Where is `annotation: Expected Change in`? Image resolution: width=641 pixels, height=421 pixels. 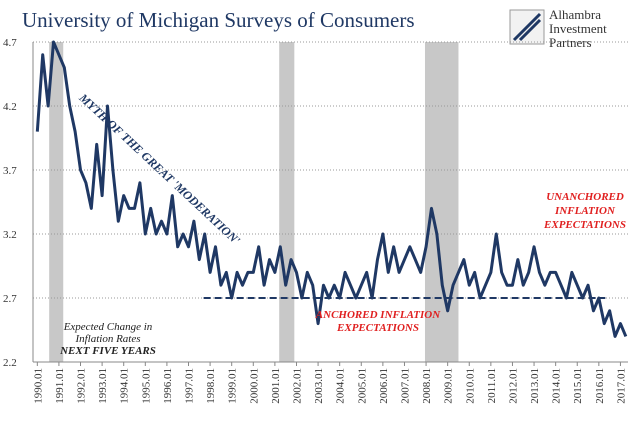
annotation: Expected Change in is located at coordinates (108, 327).